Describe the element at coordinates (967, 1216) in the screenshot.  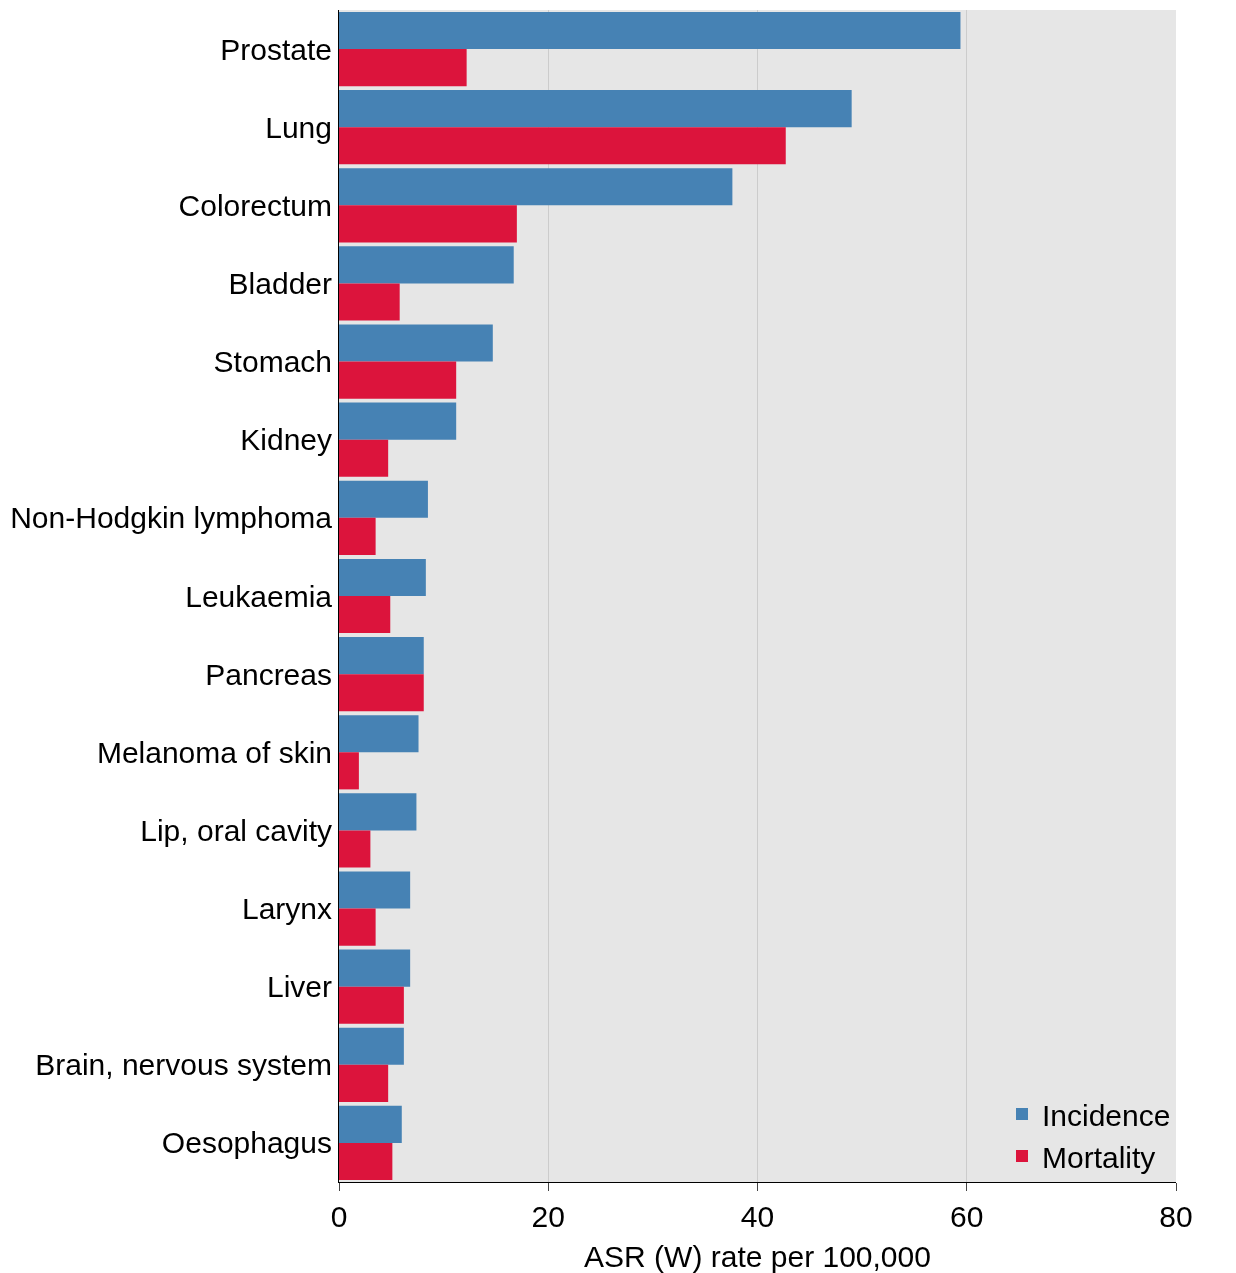
I see `x-tick-label: 60` at that location.